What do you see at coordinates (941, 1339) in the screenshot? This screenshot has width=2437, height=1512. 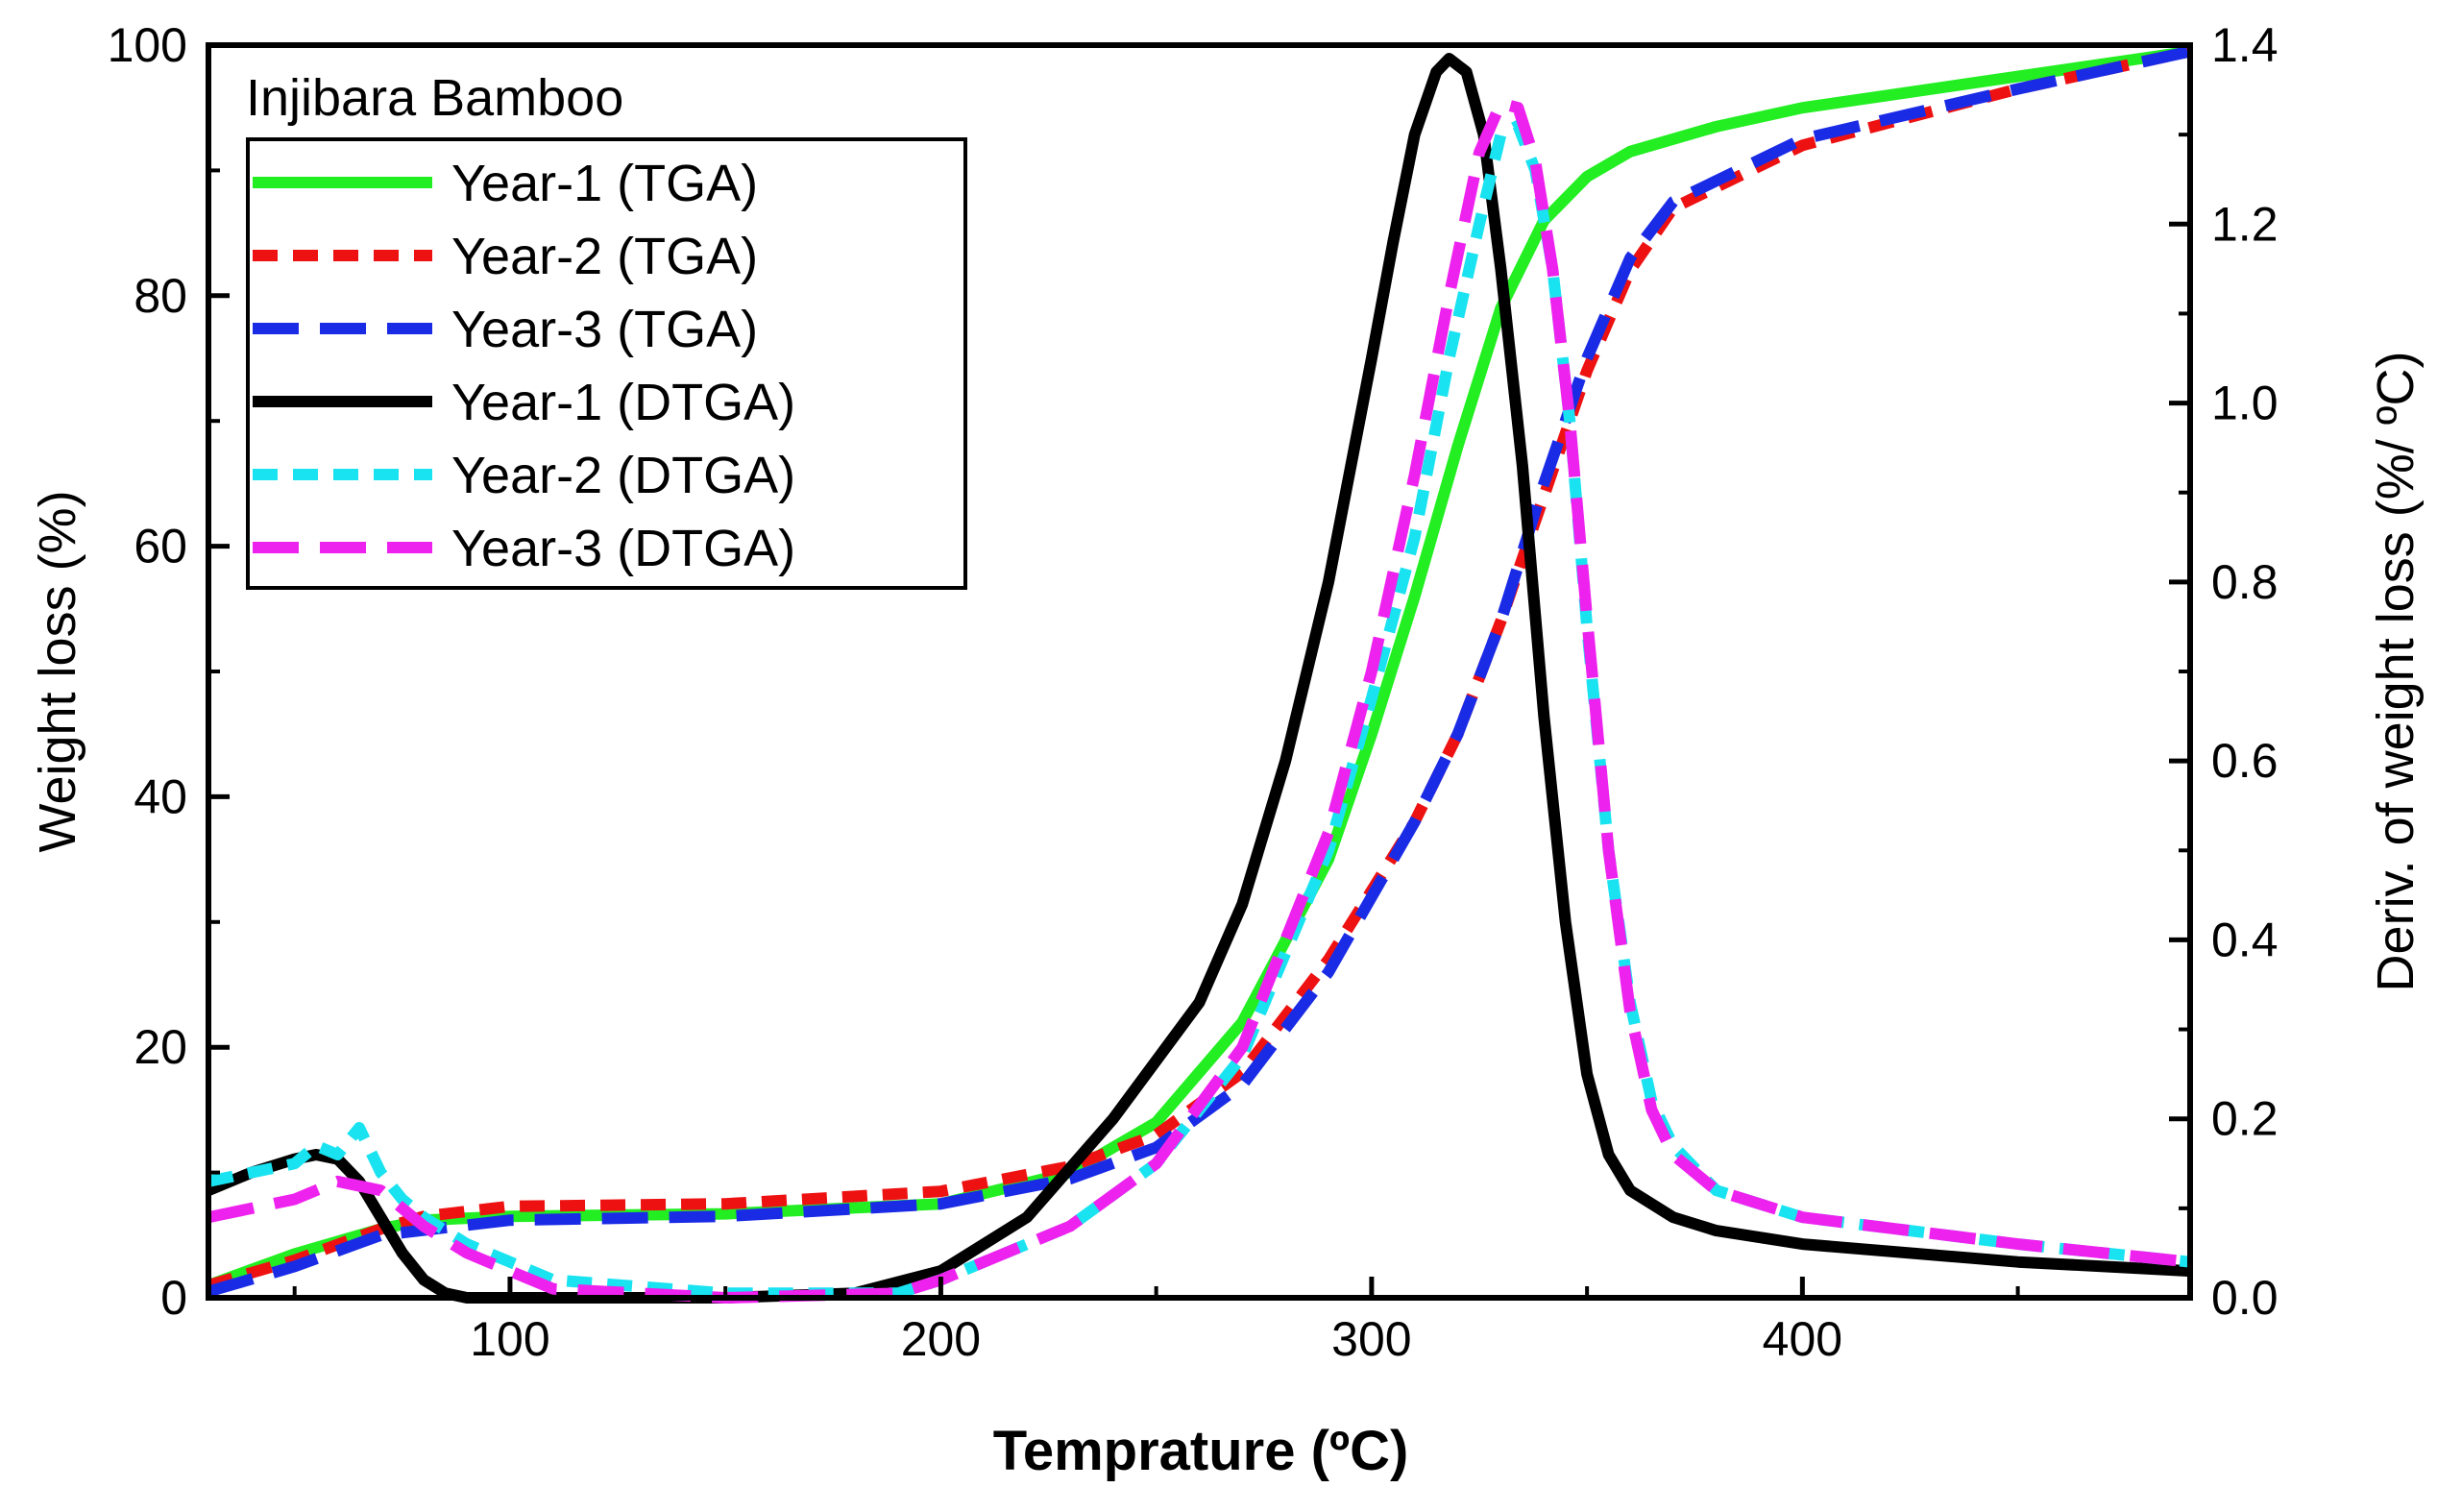 I see `x-tick-label: 200` at bounding box center [941, 1339].